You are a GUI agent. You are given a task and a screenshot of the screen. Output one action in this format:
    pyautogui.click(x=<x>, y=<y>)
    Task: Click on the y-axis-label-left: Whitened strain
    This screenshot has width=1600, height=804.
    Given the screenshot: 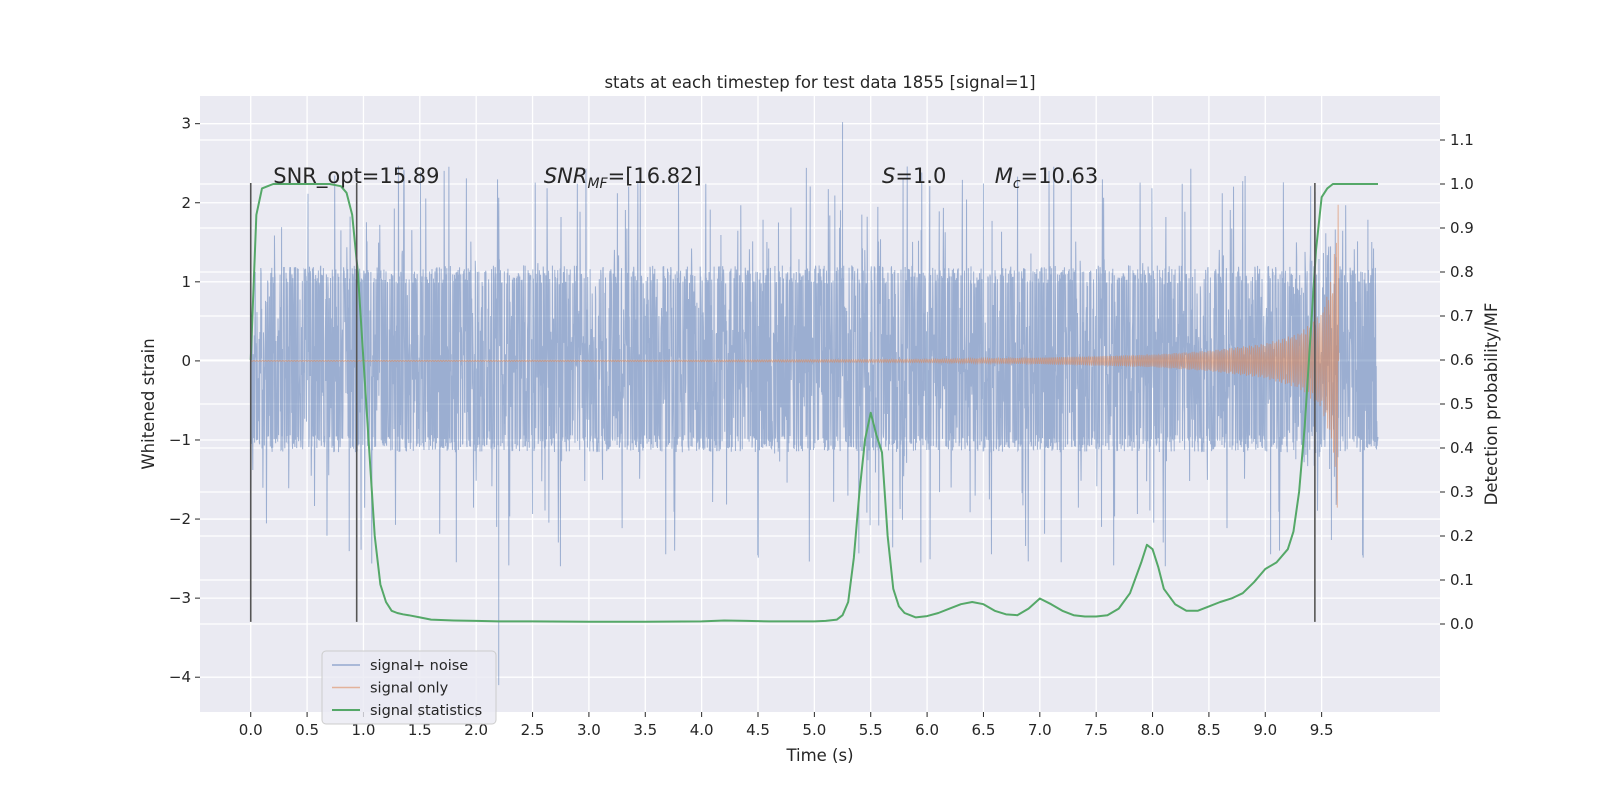 What is the action you would take?
    pyautogui.click(x=148, y=403)
    